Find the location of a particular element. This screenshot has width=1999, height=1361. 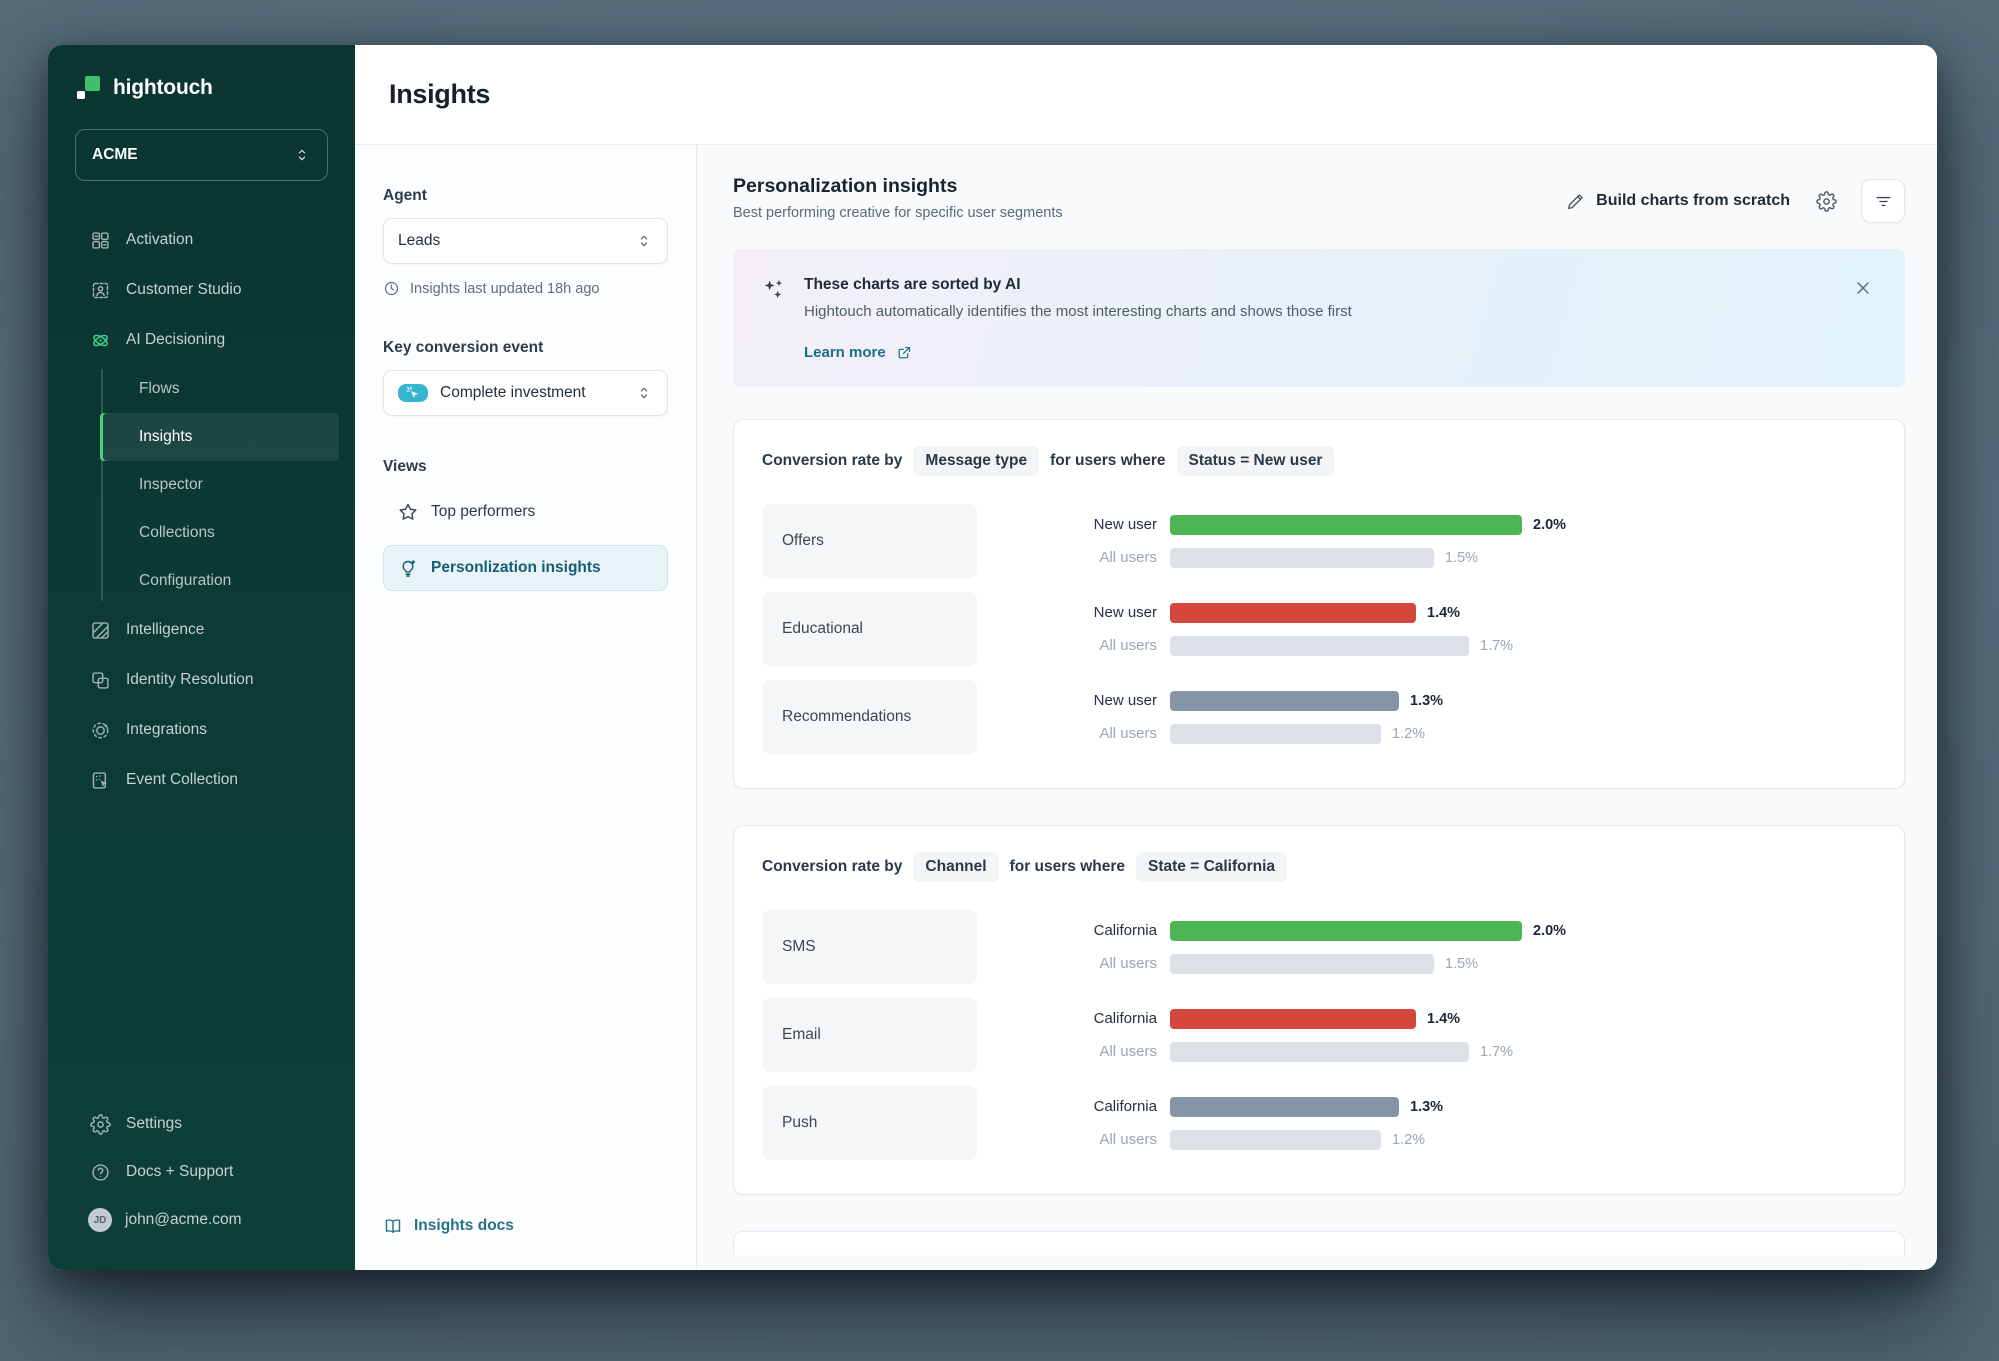

external-link-icon is located at coordinates (904, 352).